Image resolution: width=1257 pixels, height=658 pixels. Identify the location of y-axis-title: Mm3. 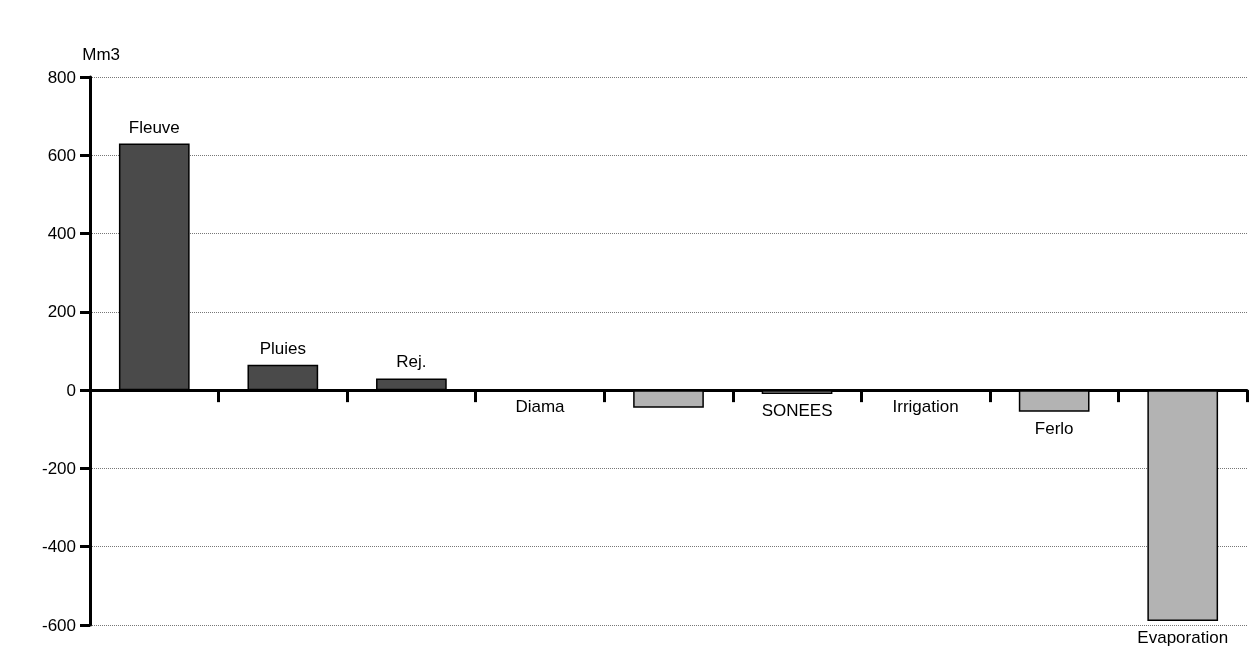
(101, 54).